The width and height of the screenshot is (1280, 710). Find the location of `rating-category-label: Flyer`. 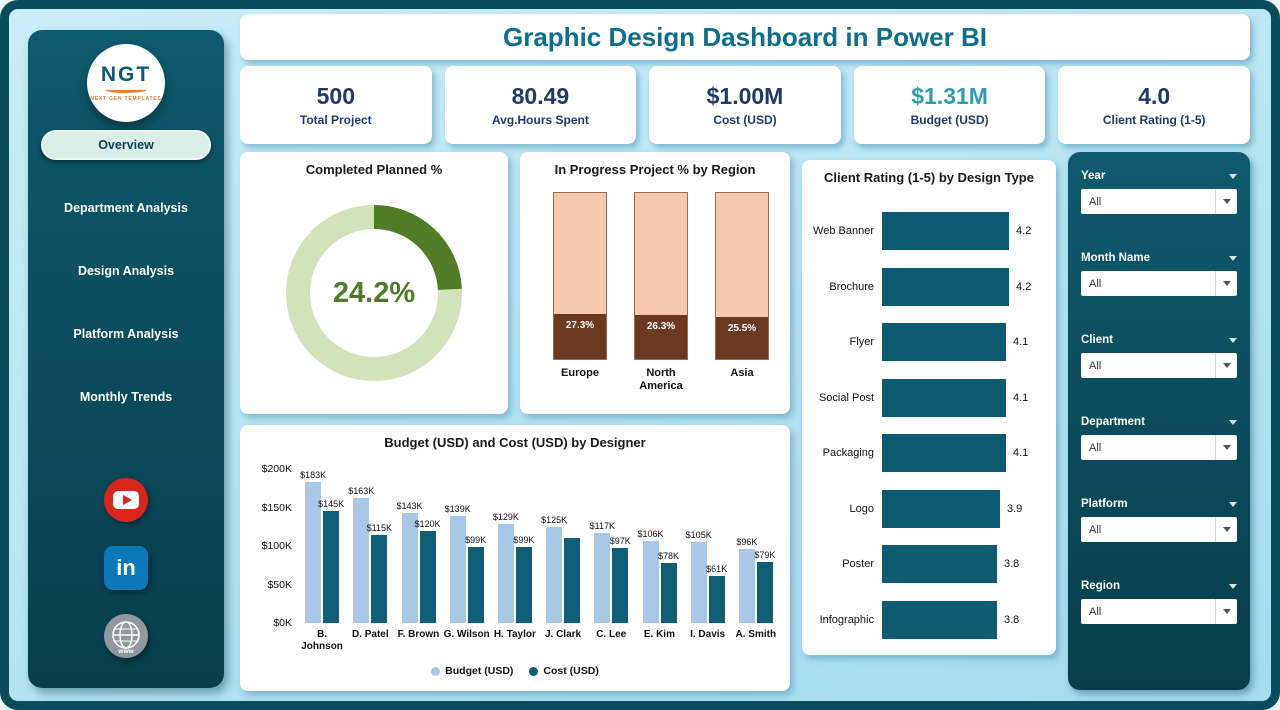

rating-category-label: Flyer is located at coordinates (861, 342).